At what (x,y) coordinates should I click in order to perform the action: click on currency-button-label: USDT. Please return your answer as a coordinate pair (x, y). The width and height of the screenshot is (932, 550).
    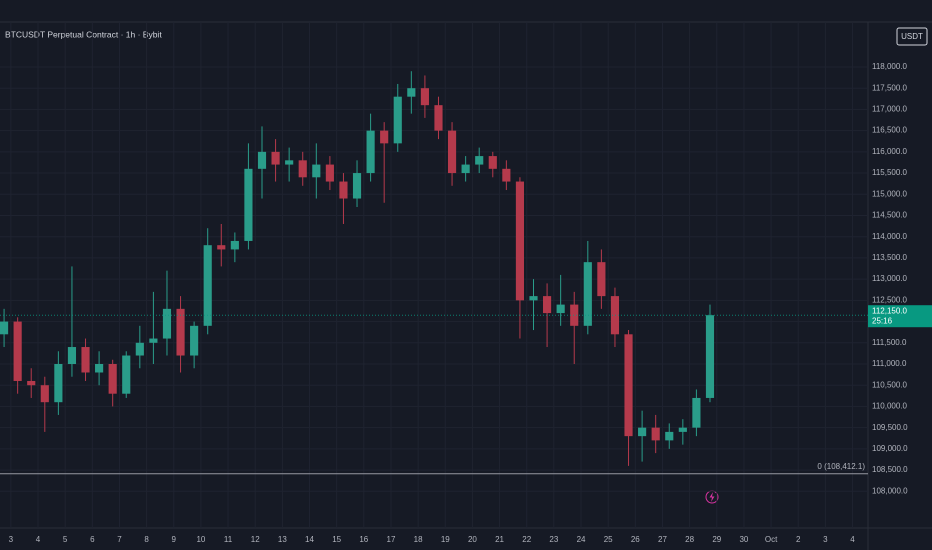
    Looking at the image, I should click on (912, 36).